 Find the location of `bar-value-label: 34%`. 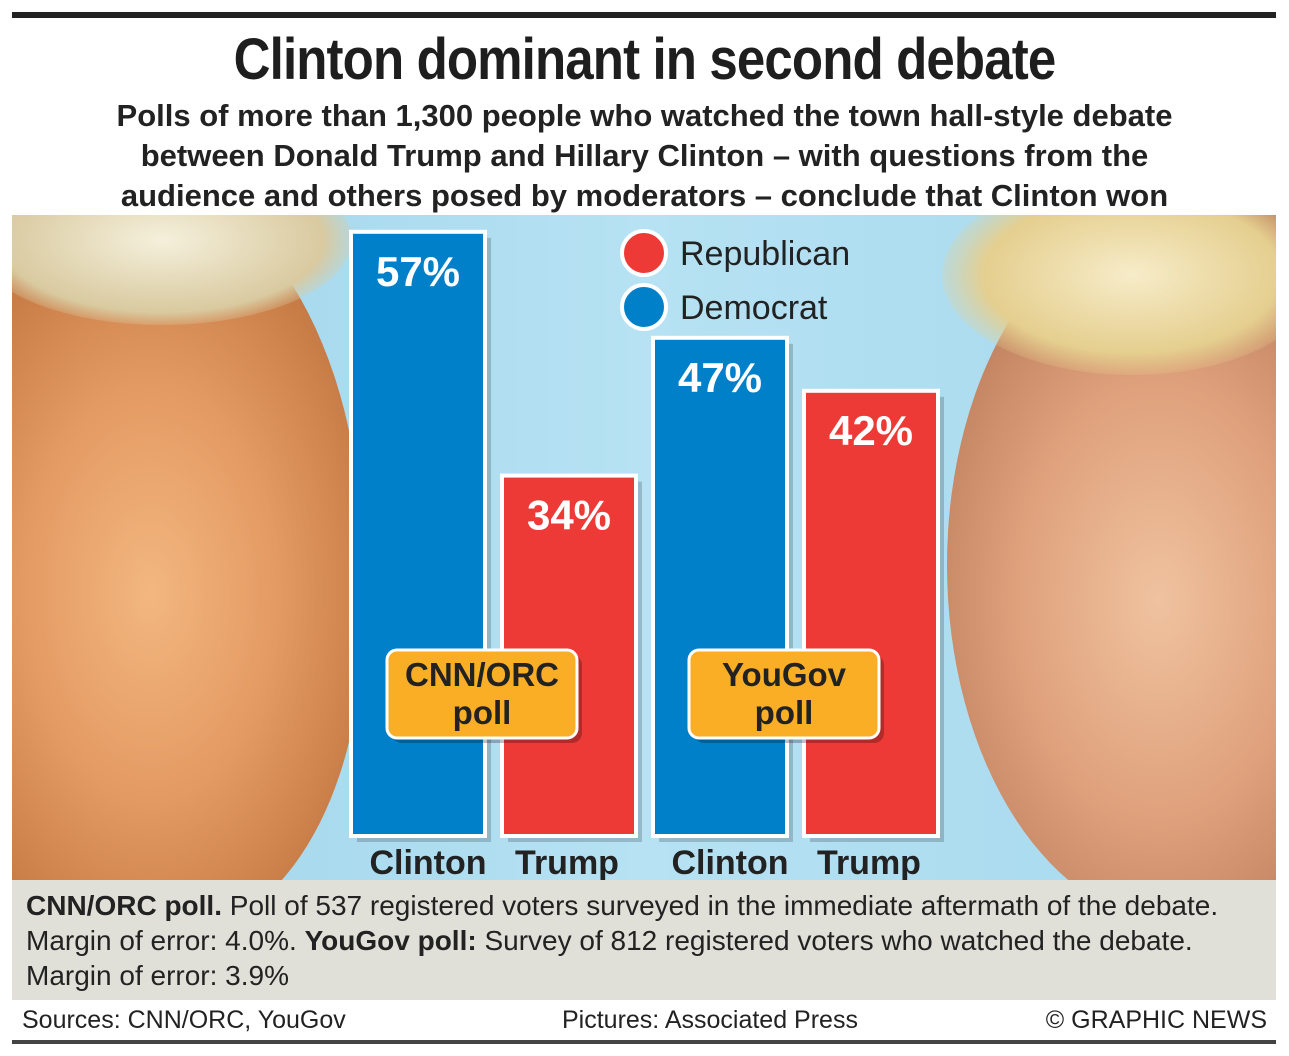

bar-value-label: 34% is located at coordinates (569, 515).